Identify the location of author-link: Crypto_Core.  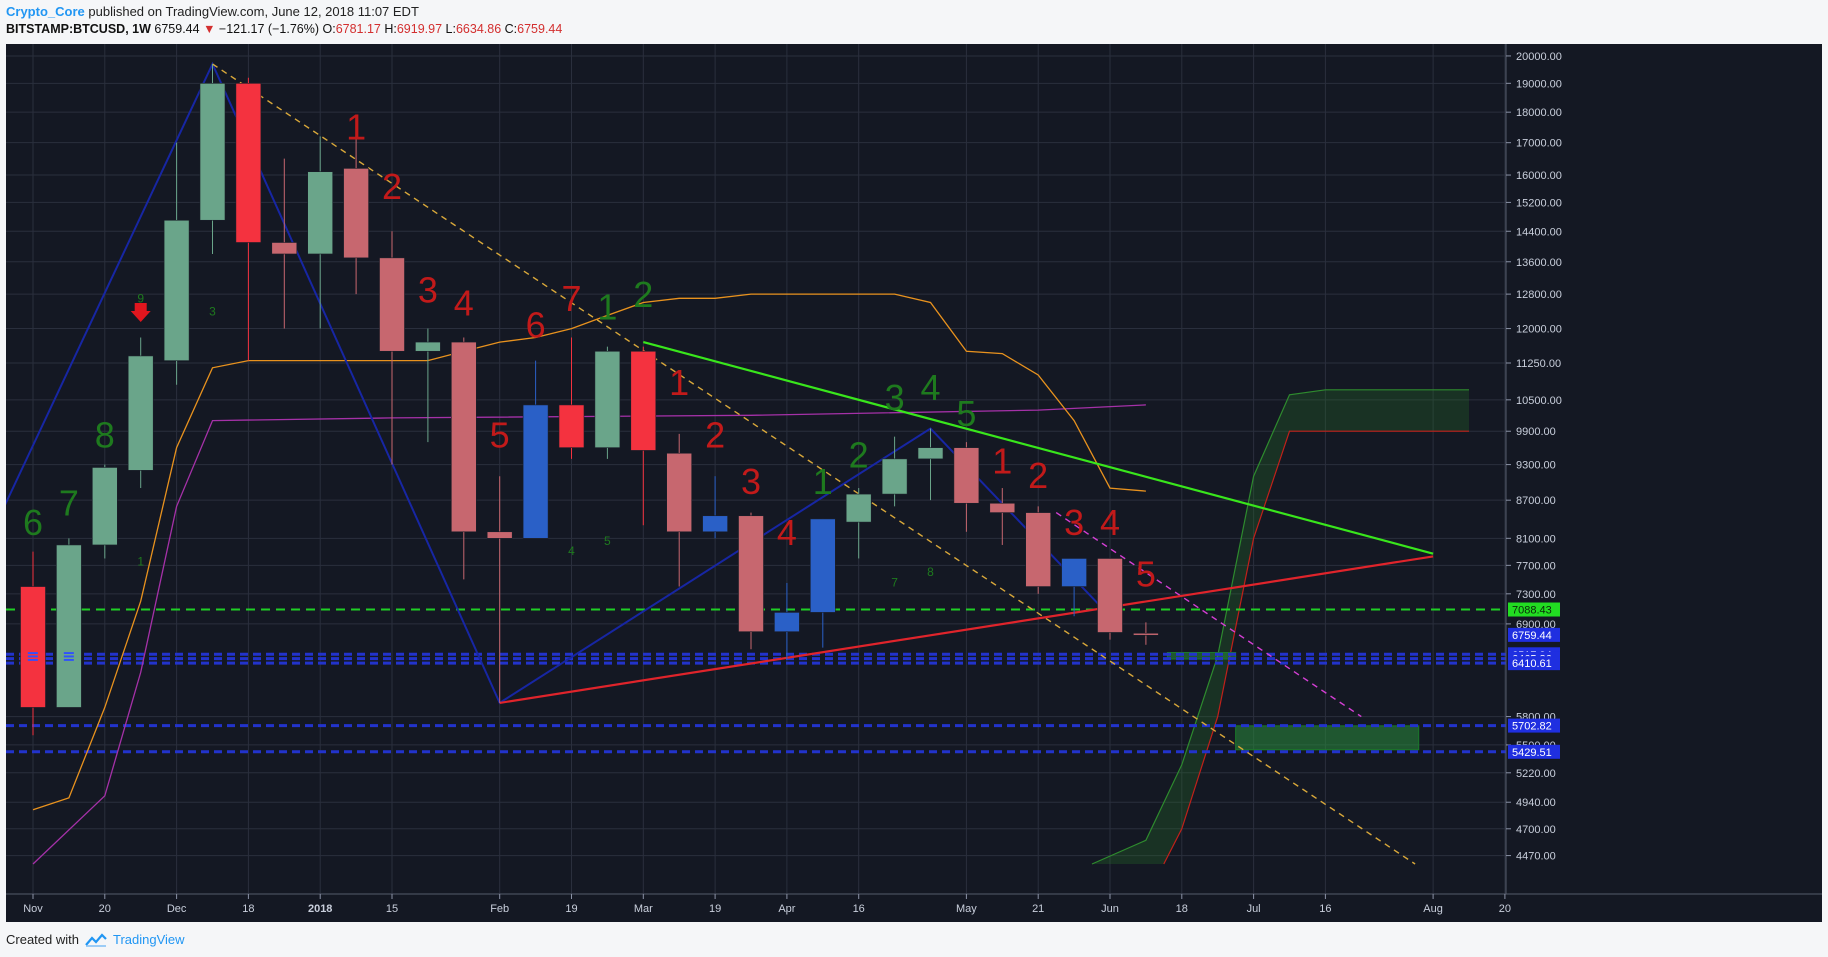
(45, 11).